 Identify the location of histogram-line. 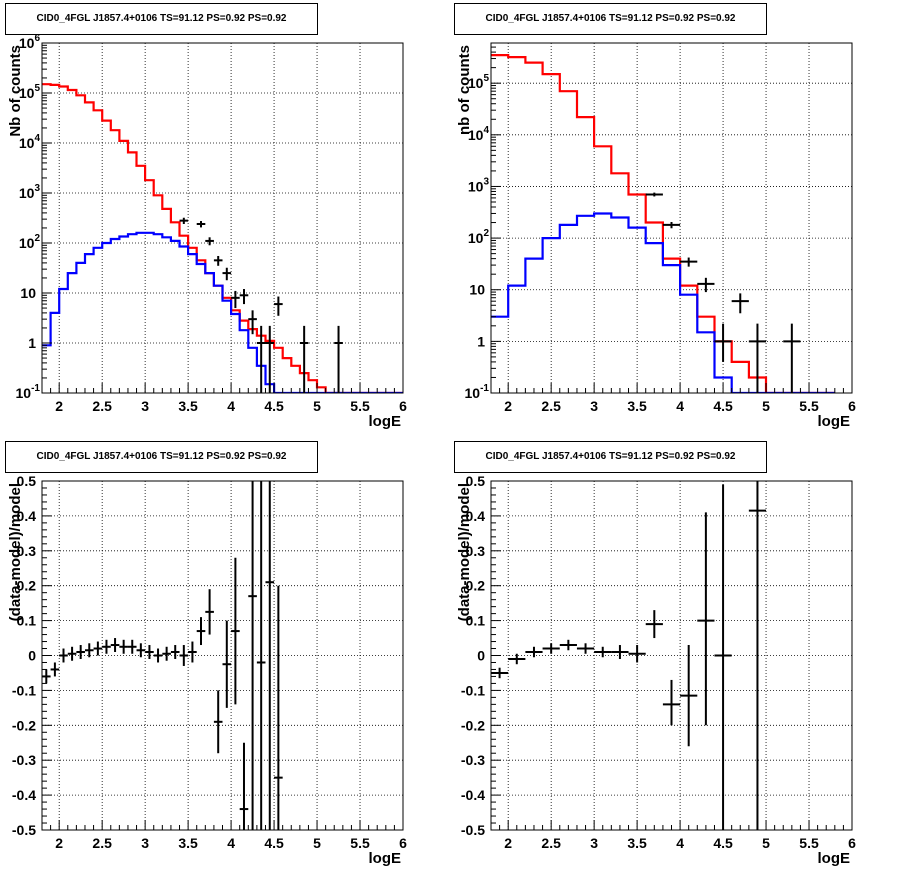
(663, 302).